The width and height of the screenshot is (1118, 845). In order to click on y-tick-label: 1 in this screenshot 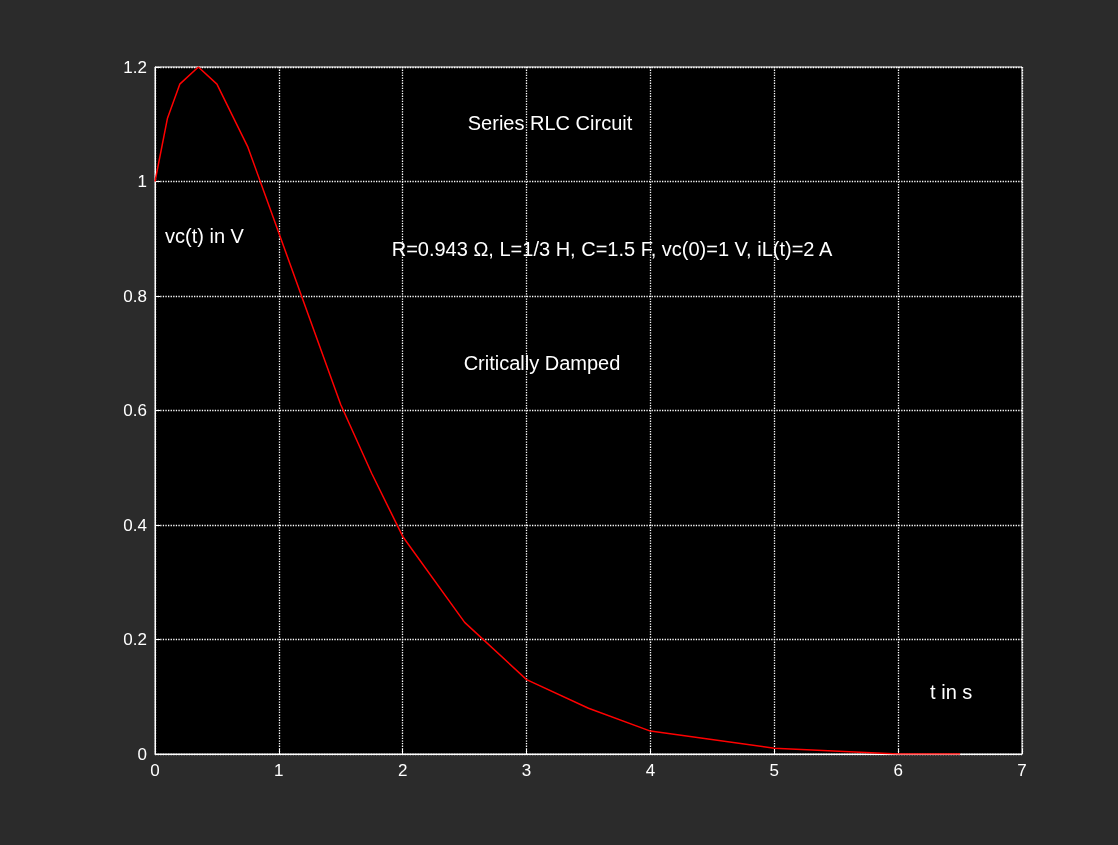, I will do `click(142, 181)`.